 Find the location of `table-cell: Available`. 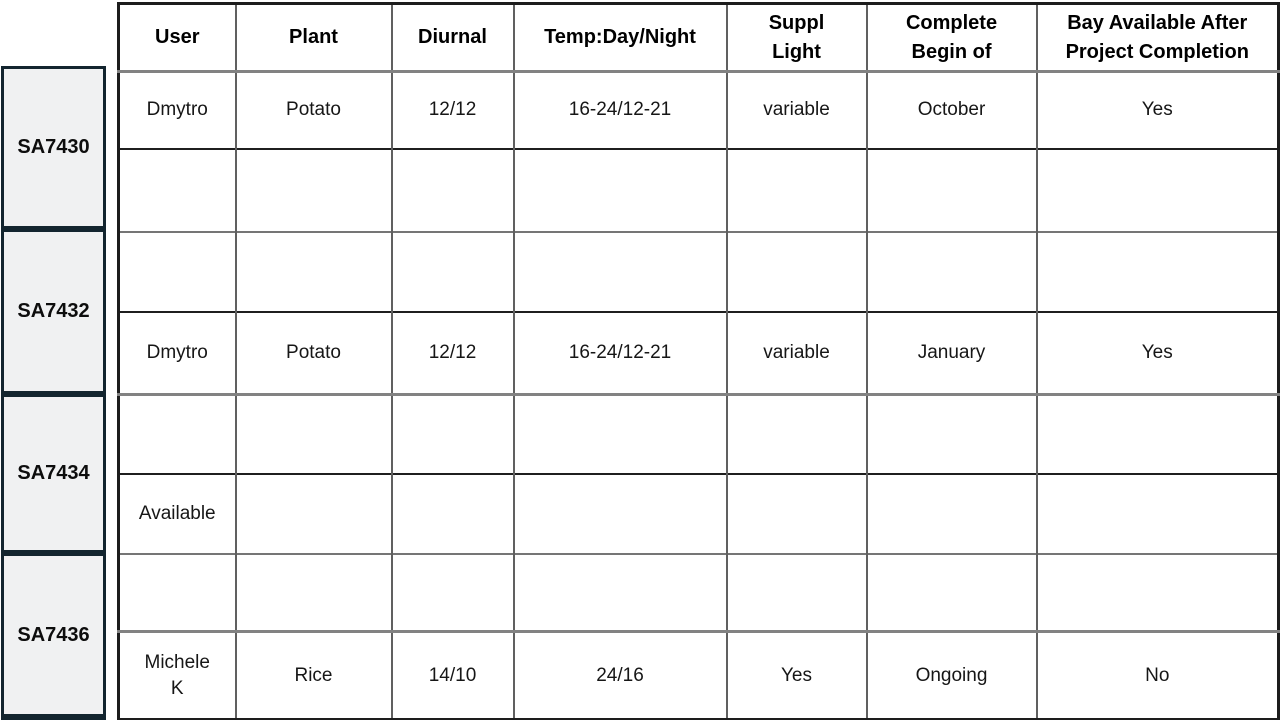

table-cell: Available is located at coordinates (177, 513).